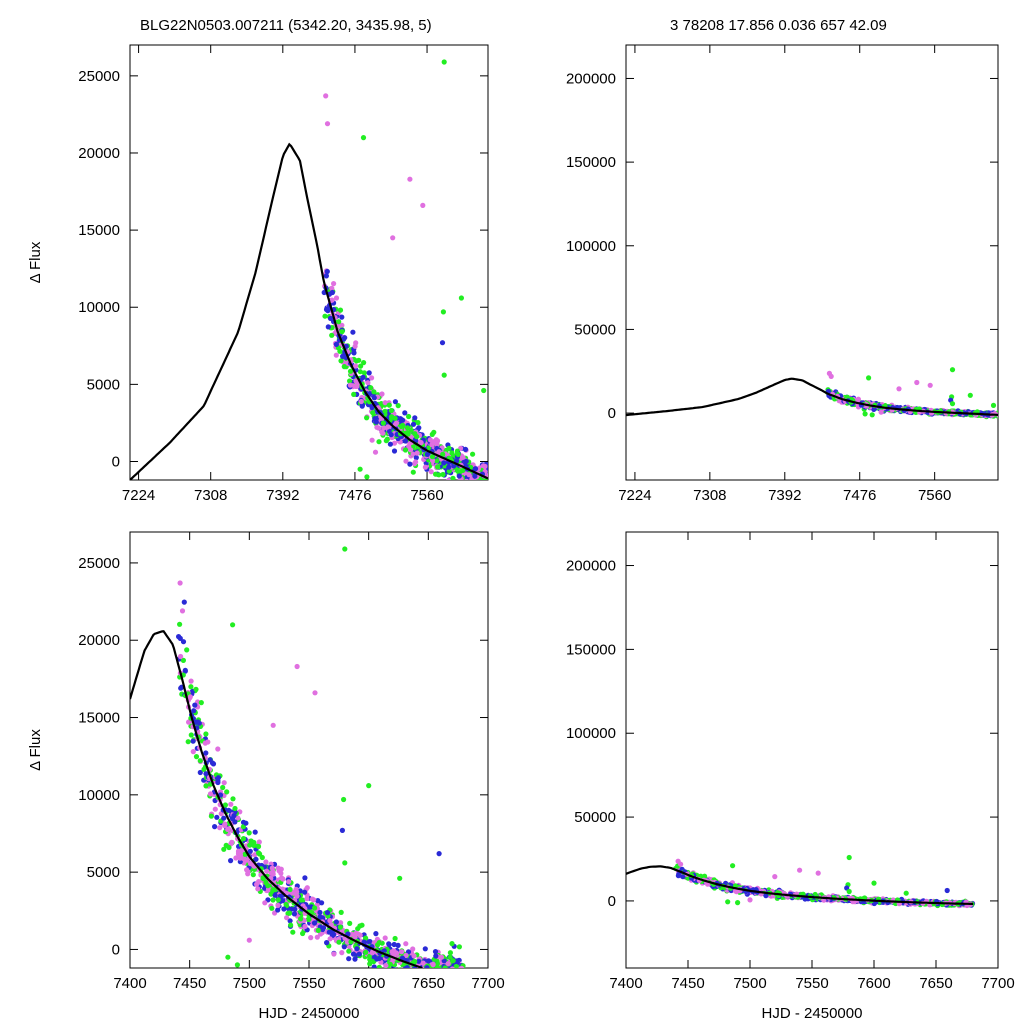 The width and height of the screenshot is (1024, 1024). I want to click on y-tick-label: 200000, so click(591, 566).